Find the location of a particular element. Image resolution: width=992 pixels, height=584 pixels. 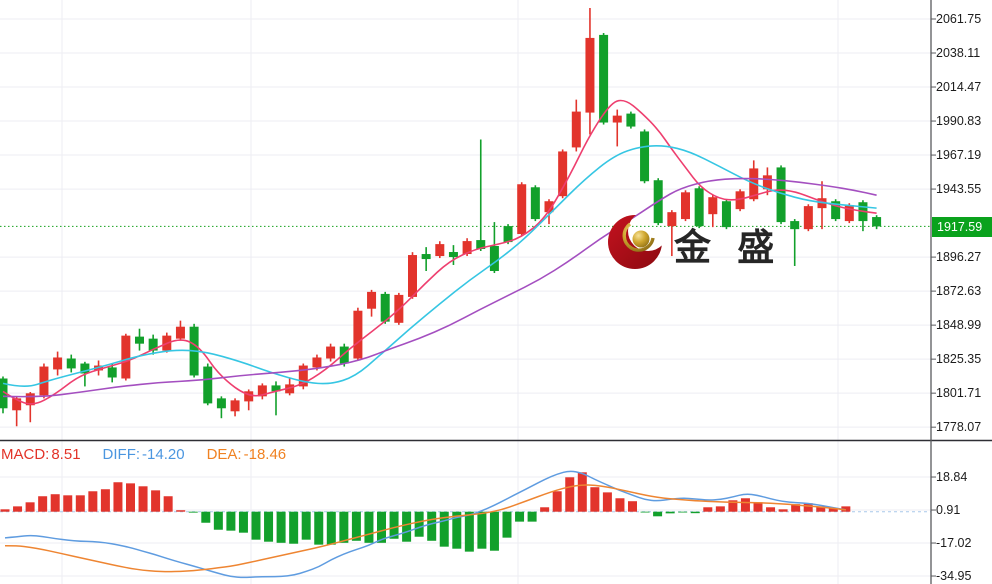

brand-logo-icon is located at coordinates (635, 242).